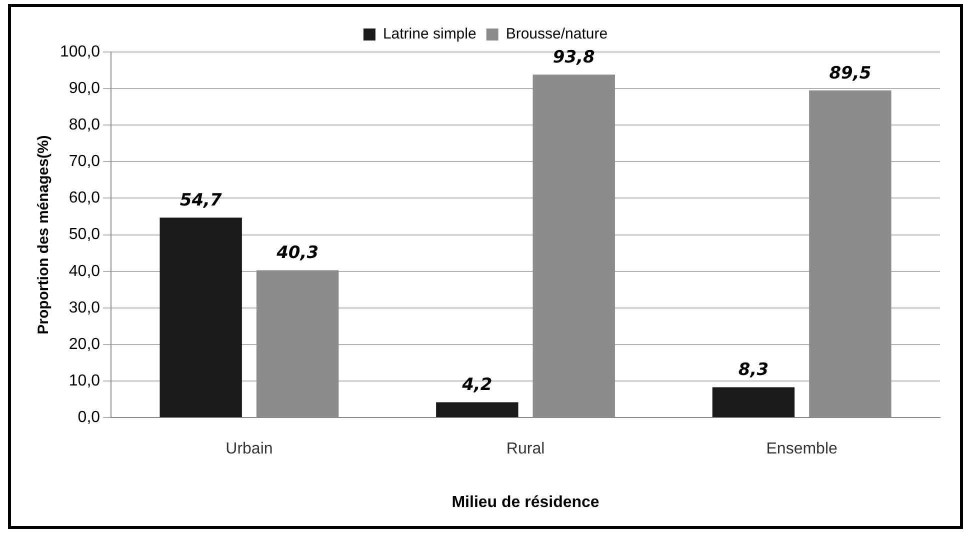 The image size is (977, 535). What do you see at coordinates (84, 125) in the screenshot?
I see `y-tick-label: 80,0` at bounding box center [84, 125].